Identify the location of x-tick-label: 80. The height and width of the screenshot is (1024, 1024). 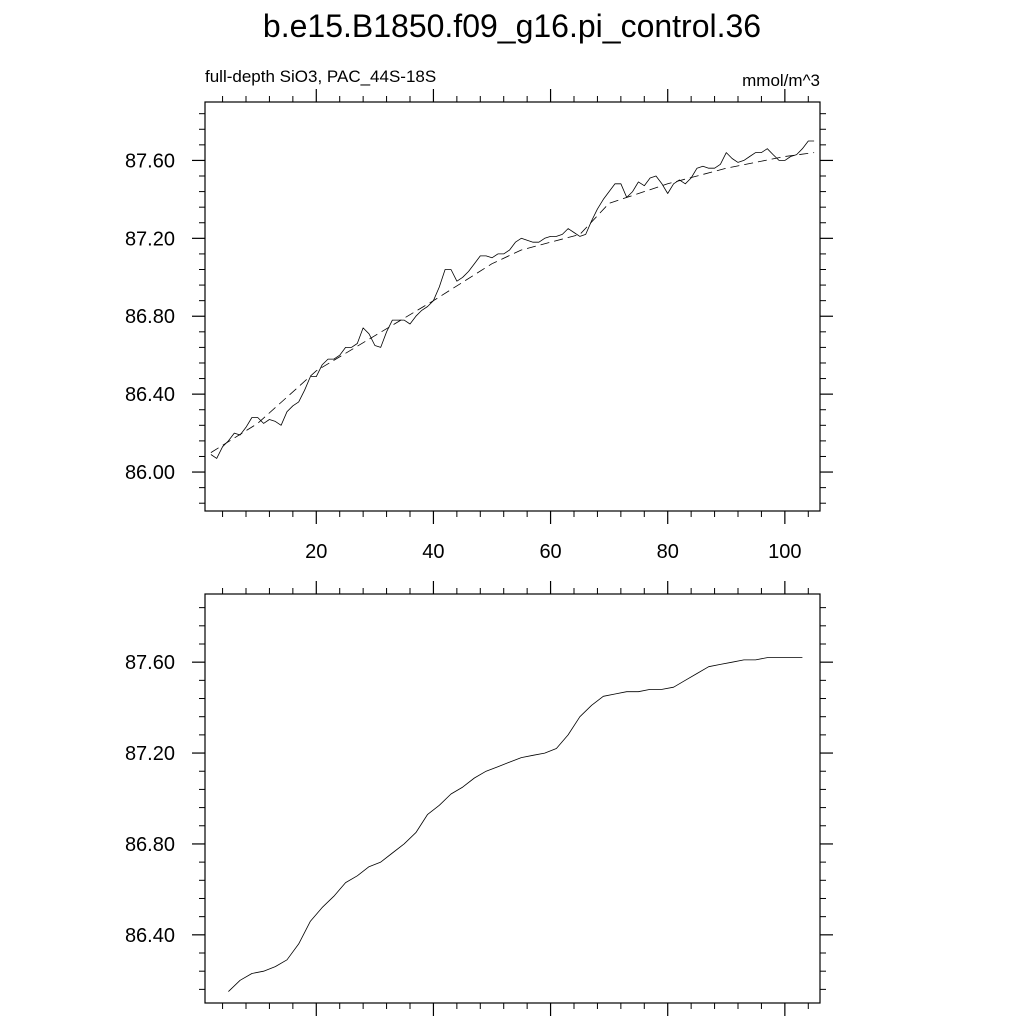
(668, 552).